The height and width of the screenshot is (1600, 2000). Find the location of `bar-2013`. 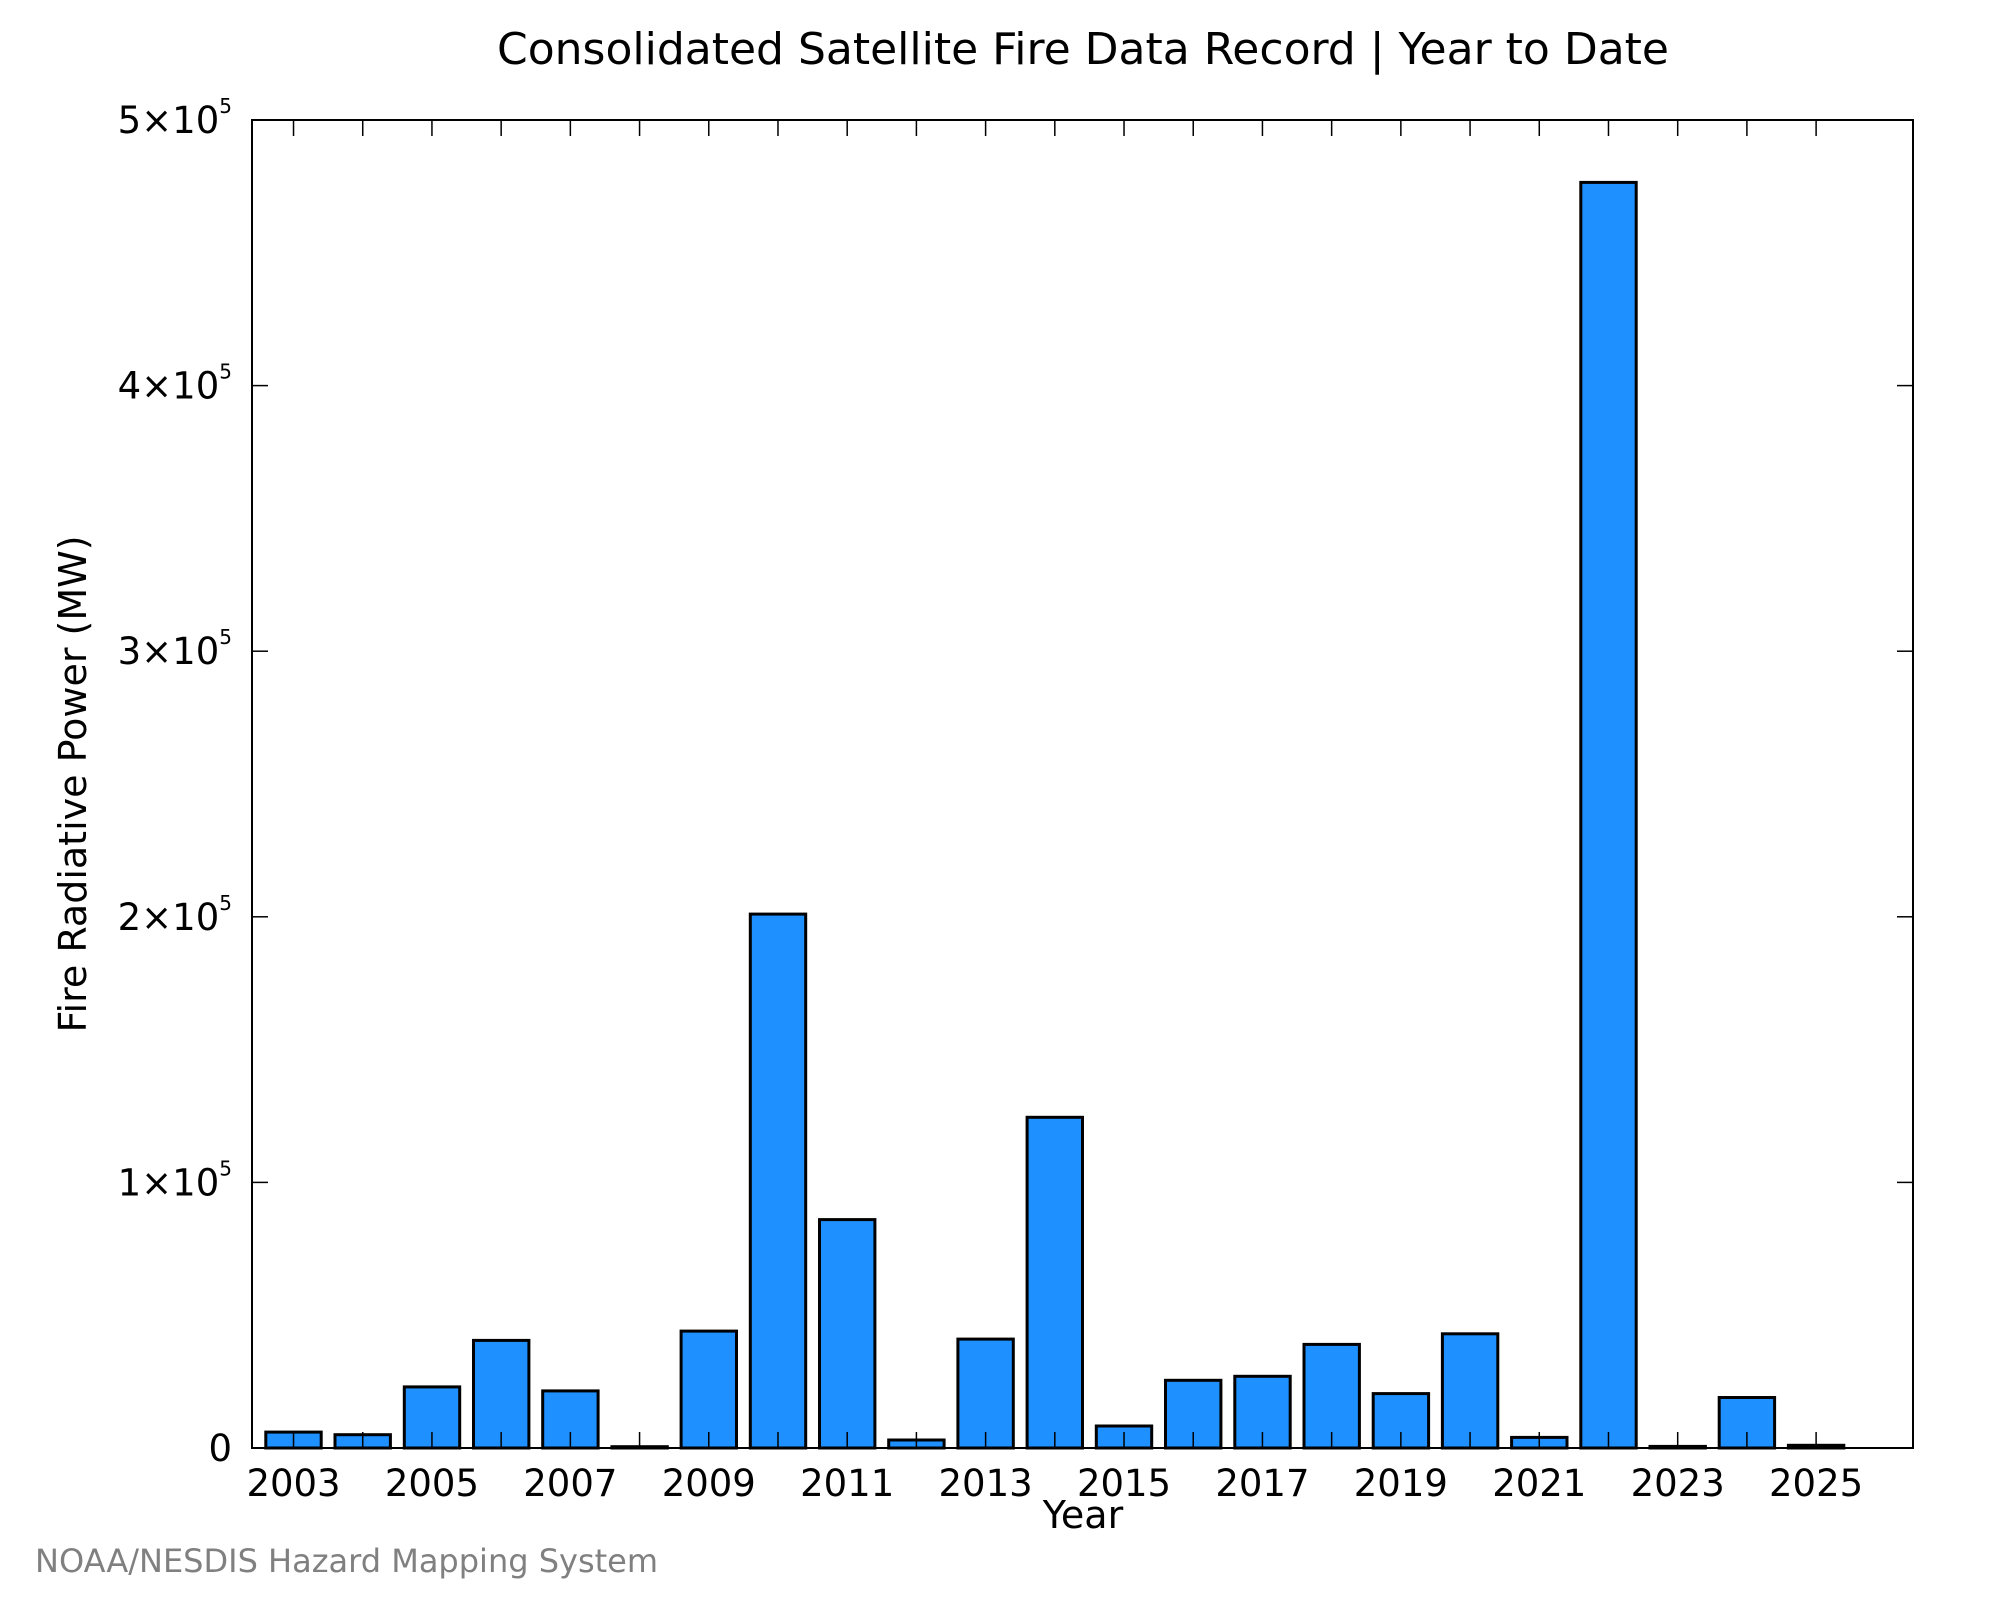

bar-2013 is located at coordinates (985, 1393).